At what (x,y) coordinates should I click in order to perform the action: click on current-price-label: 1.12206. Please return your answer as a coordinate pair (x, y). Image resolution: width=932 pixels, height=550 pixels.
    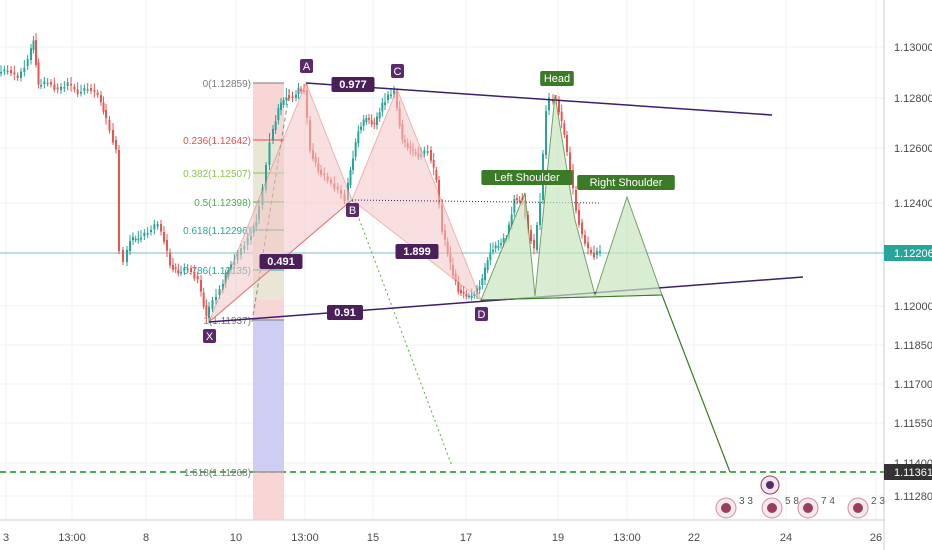
    Looking at the image, I should click on (913, 254).